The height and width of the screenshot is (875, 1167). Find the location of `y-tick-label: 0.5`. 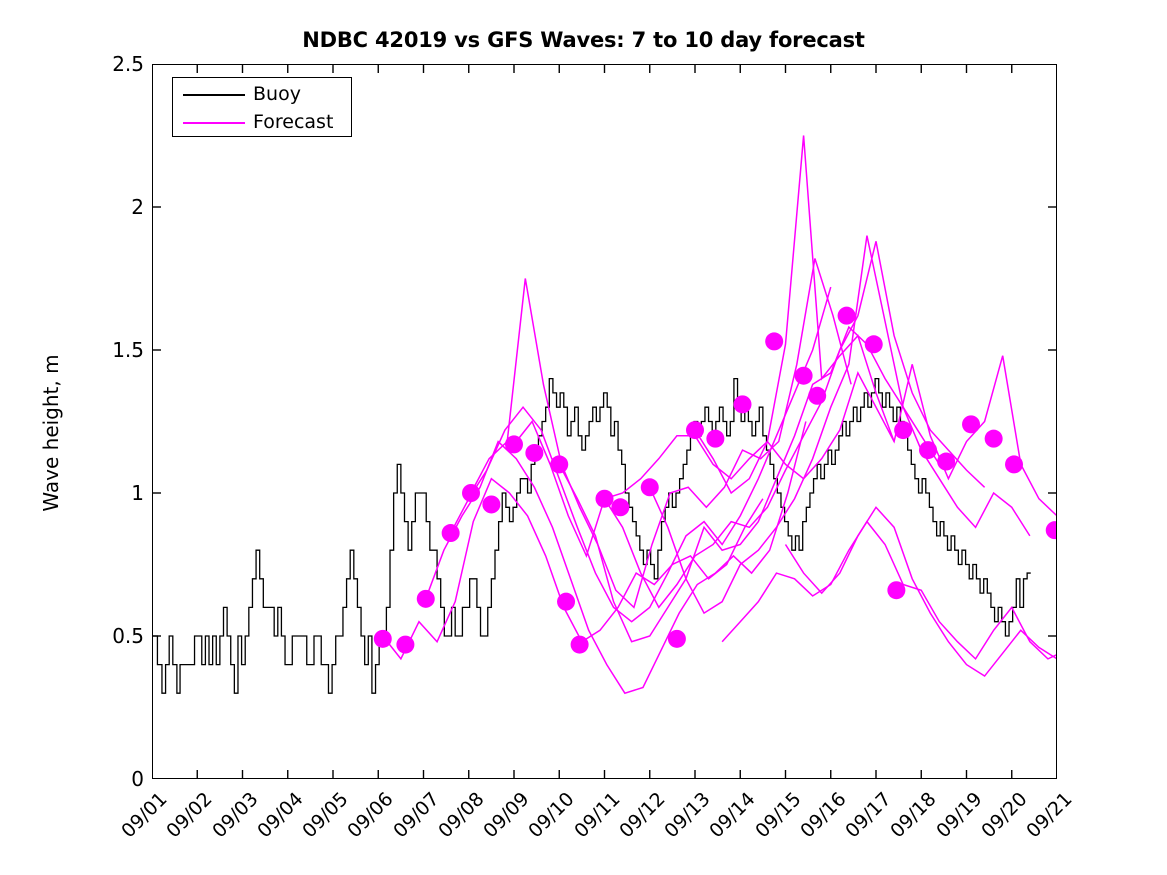

y-tick-label: 0.5 is located at coordinates (128, 636).